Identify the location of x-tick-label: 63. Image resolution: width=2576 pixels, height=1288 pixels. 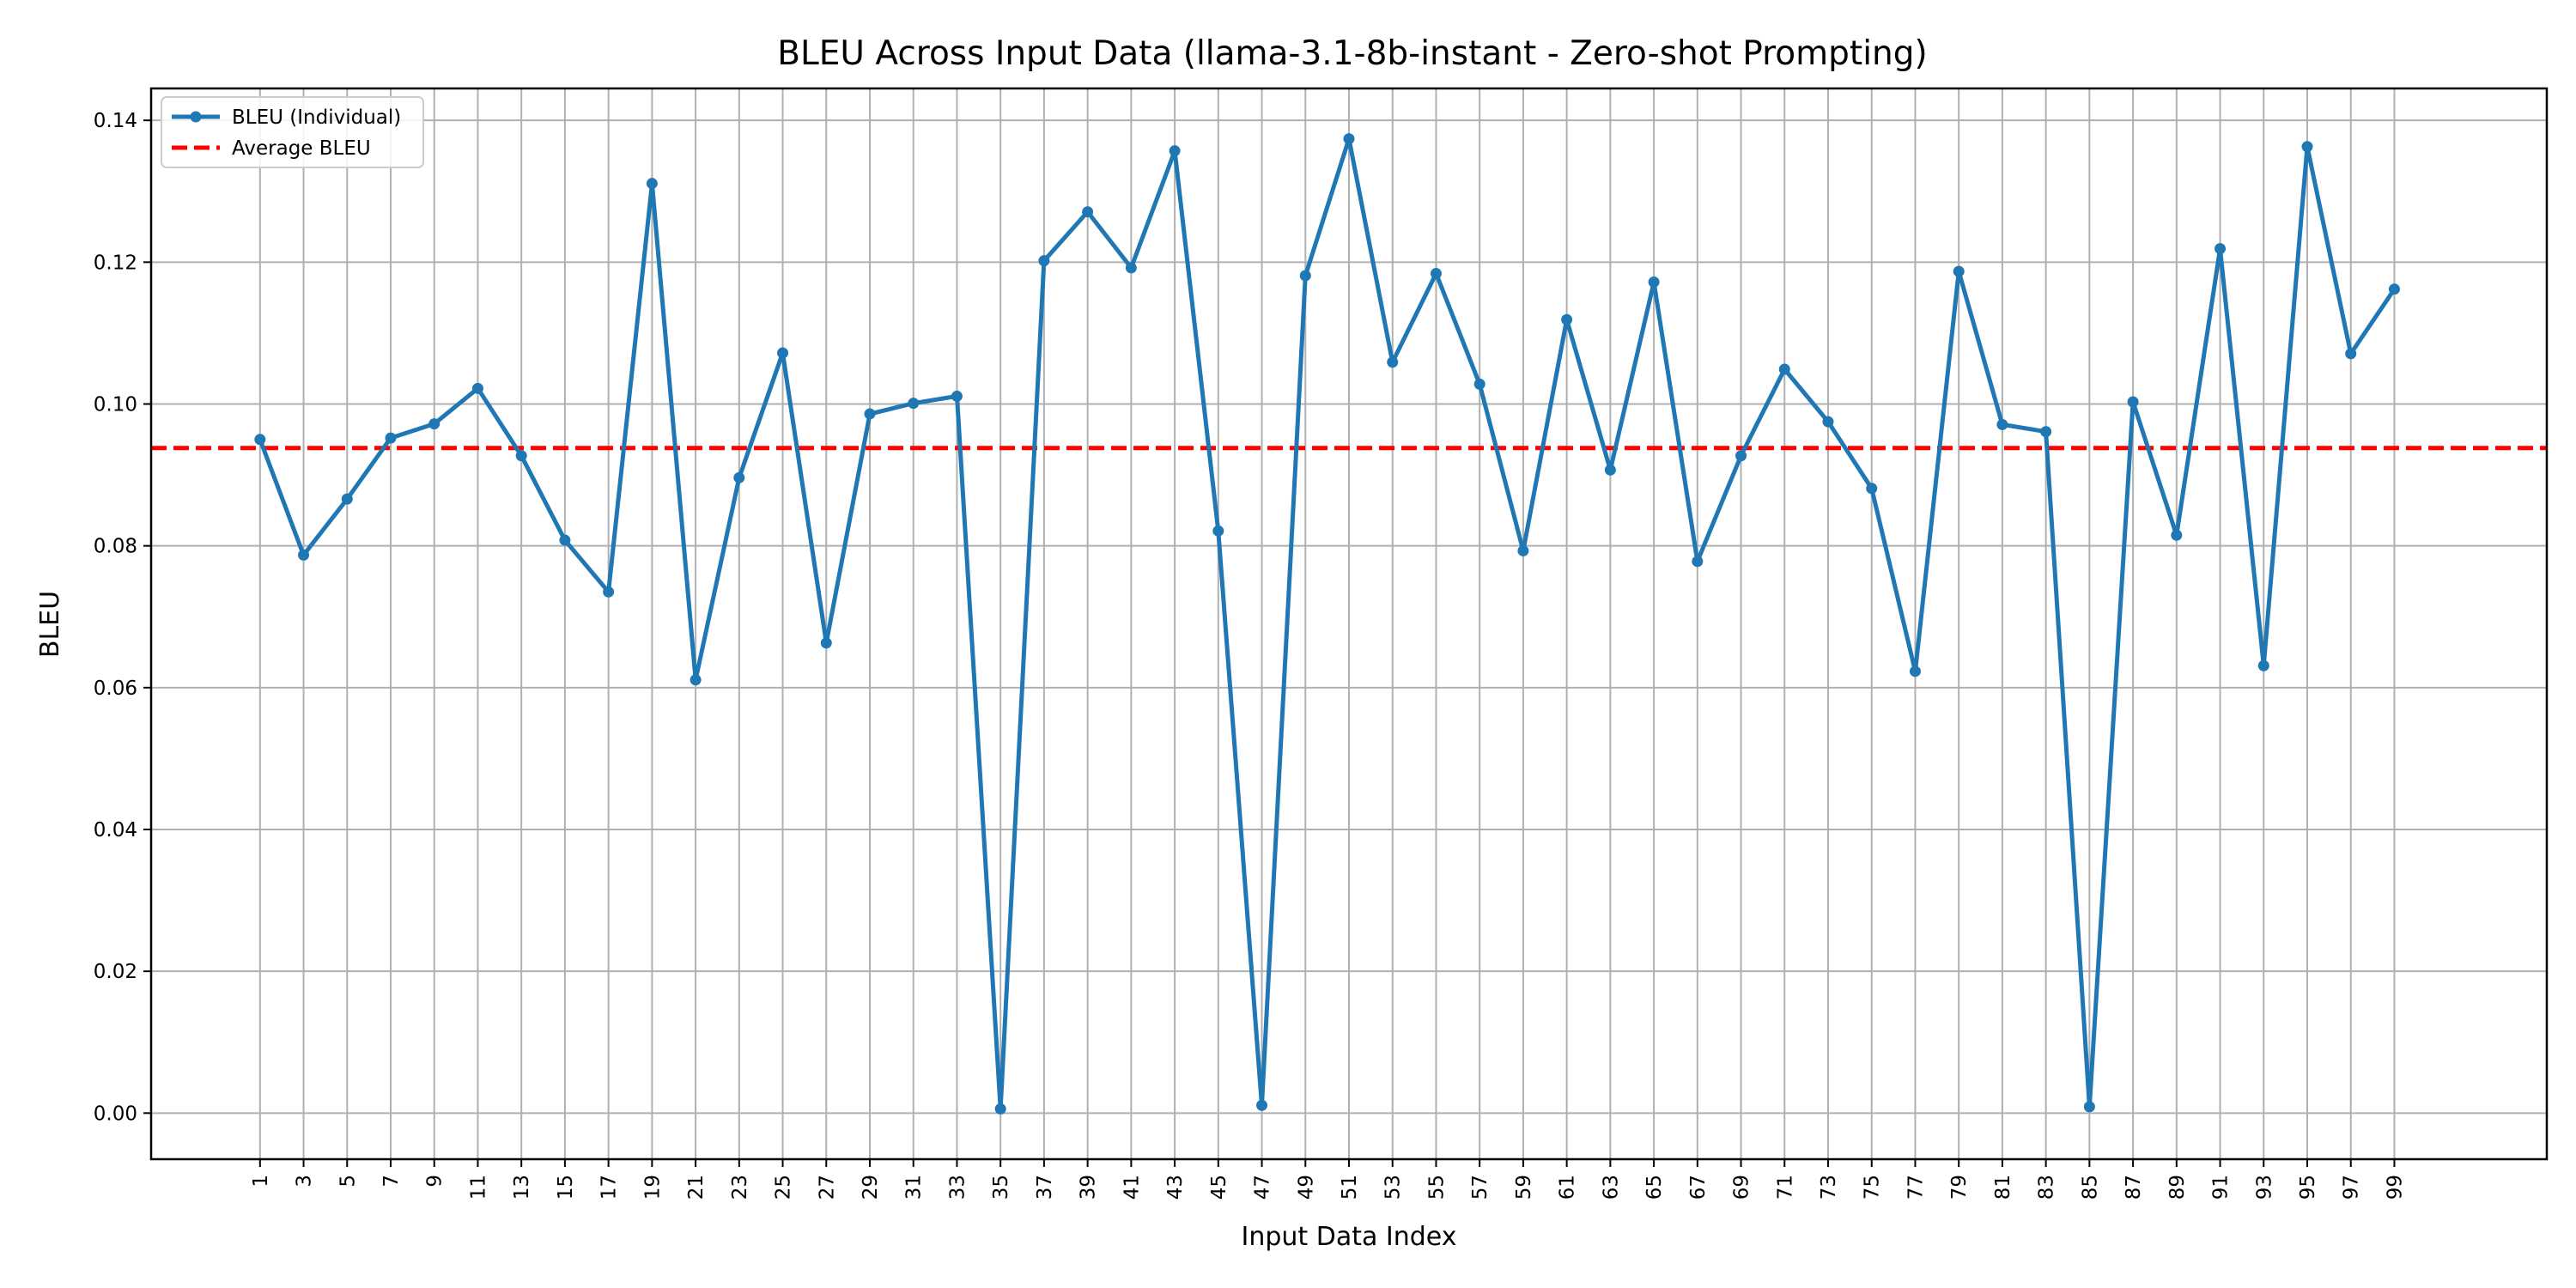
(1611, 1188).